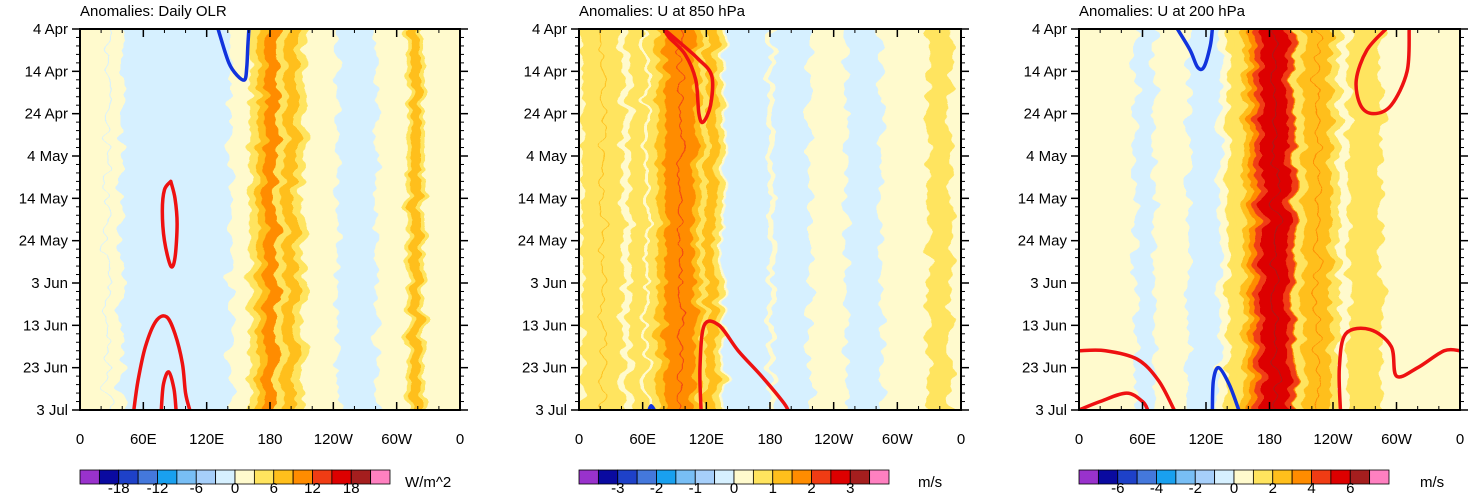 This screenshot has height=495, width=1473. What do you see at coordinates (158, 487) in the screenshot?
I see `colorbar-label: -12` at bounding box center [158, 487].